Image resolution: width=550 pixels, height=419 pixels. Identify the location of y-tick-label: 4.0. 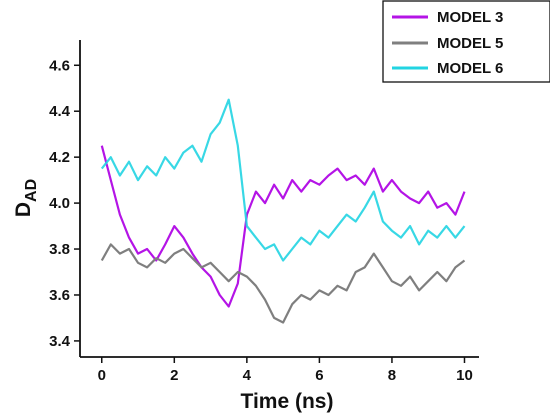
(59, 203).